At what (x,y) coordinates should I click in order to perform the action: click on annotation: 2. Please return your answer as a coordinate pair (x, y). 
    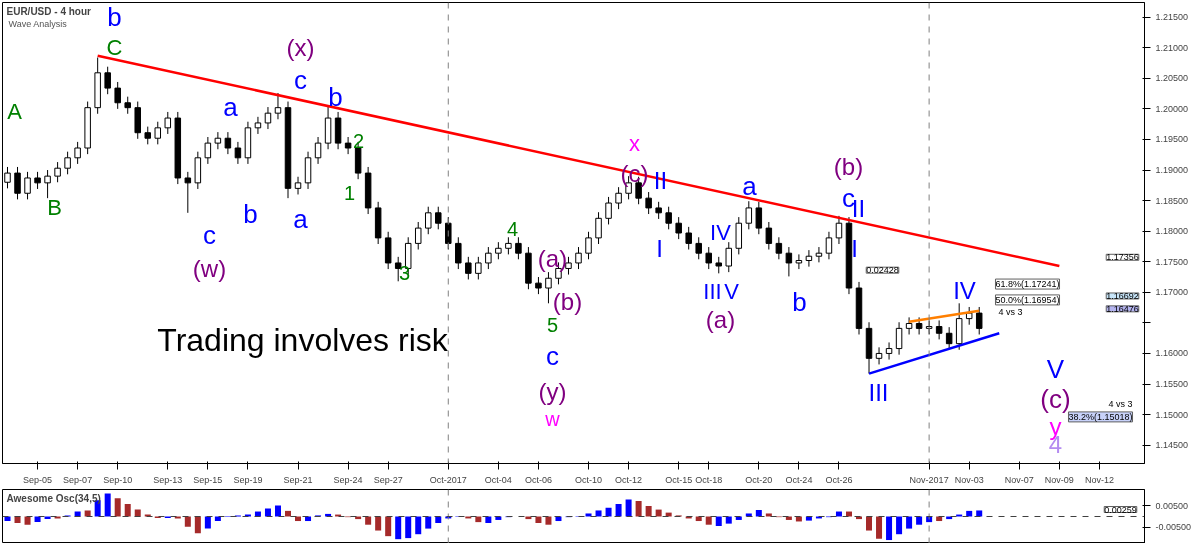
    Looking at the image, I should click on (358, 141).